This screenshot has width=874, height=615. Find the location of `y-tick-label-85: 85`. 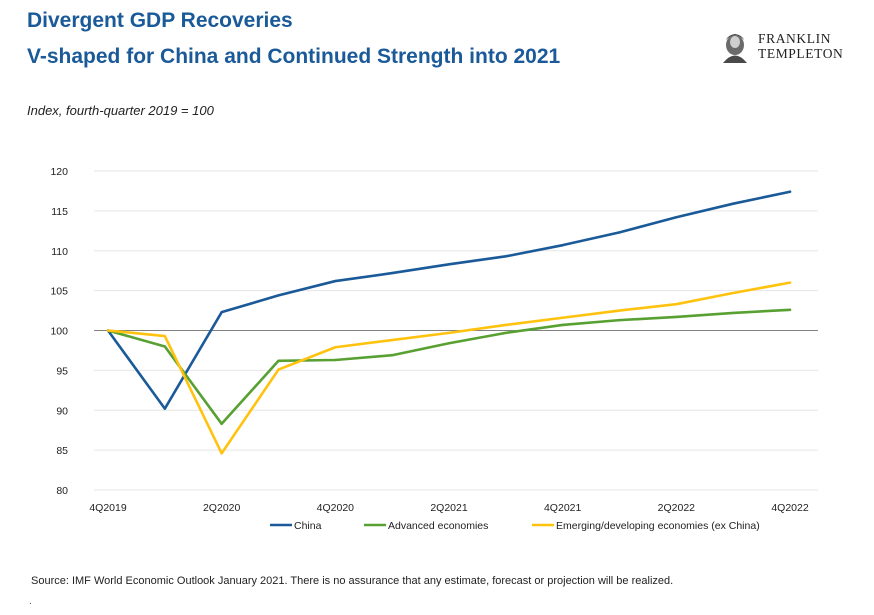

y-tick-label-85: 85 is located at coordinates (62, 451).